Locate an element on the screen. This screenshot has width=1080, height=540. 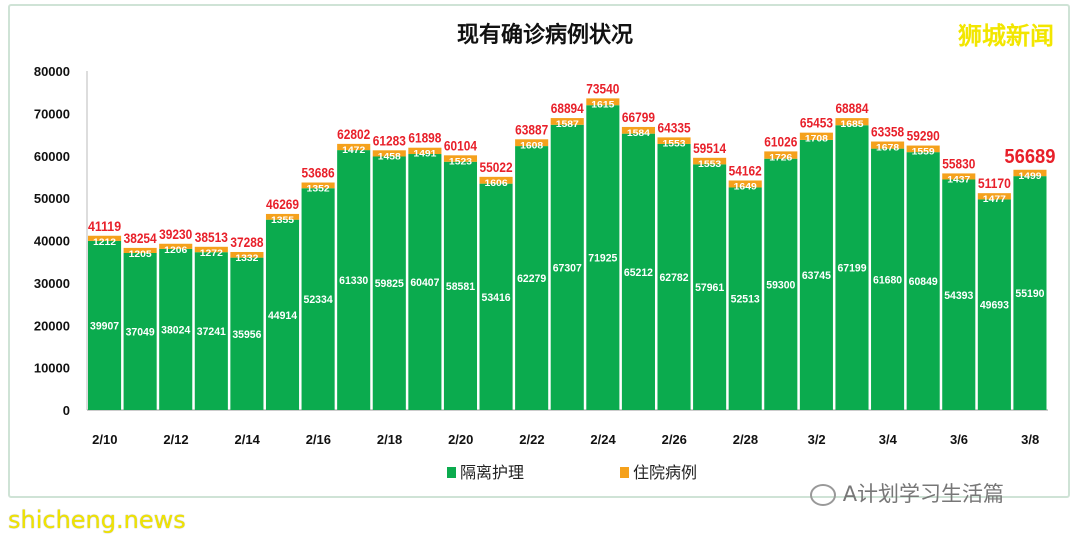
bar-label-hospitalized: 1615 is located at coordinates (602, 104).